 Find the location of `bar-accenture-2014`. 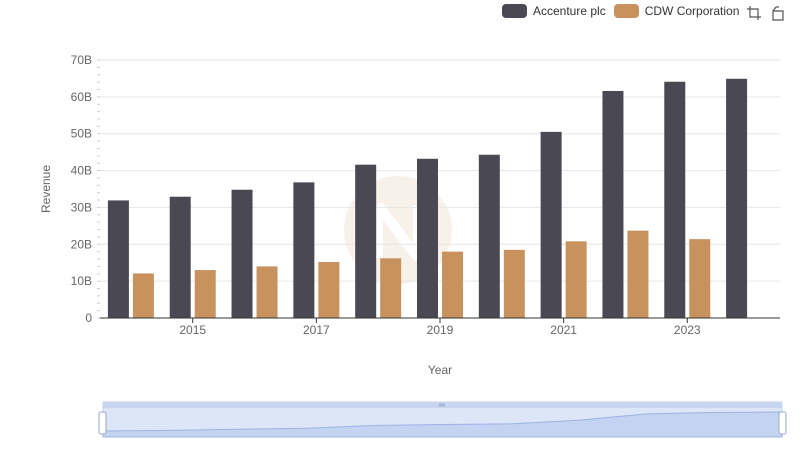

bar-accenture-2014 is located at coordinates (118, 259).